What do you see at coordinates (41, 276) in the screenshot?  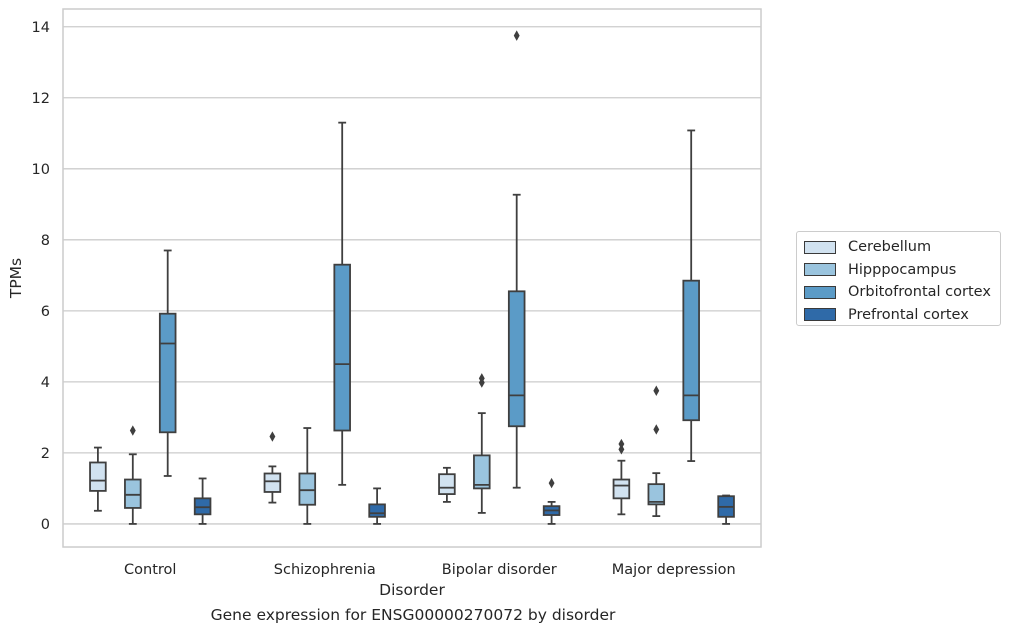 I see `y-axis-ticks: 0 2 4 6 8 10 12 14` at bounding box center [41, 276].